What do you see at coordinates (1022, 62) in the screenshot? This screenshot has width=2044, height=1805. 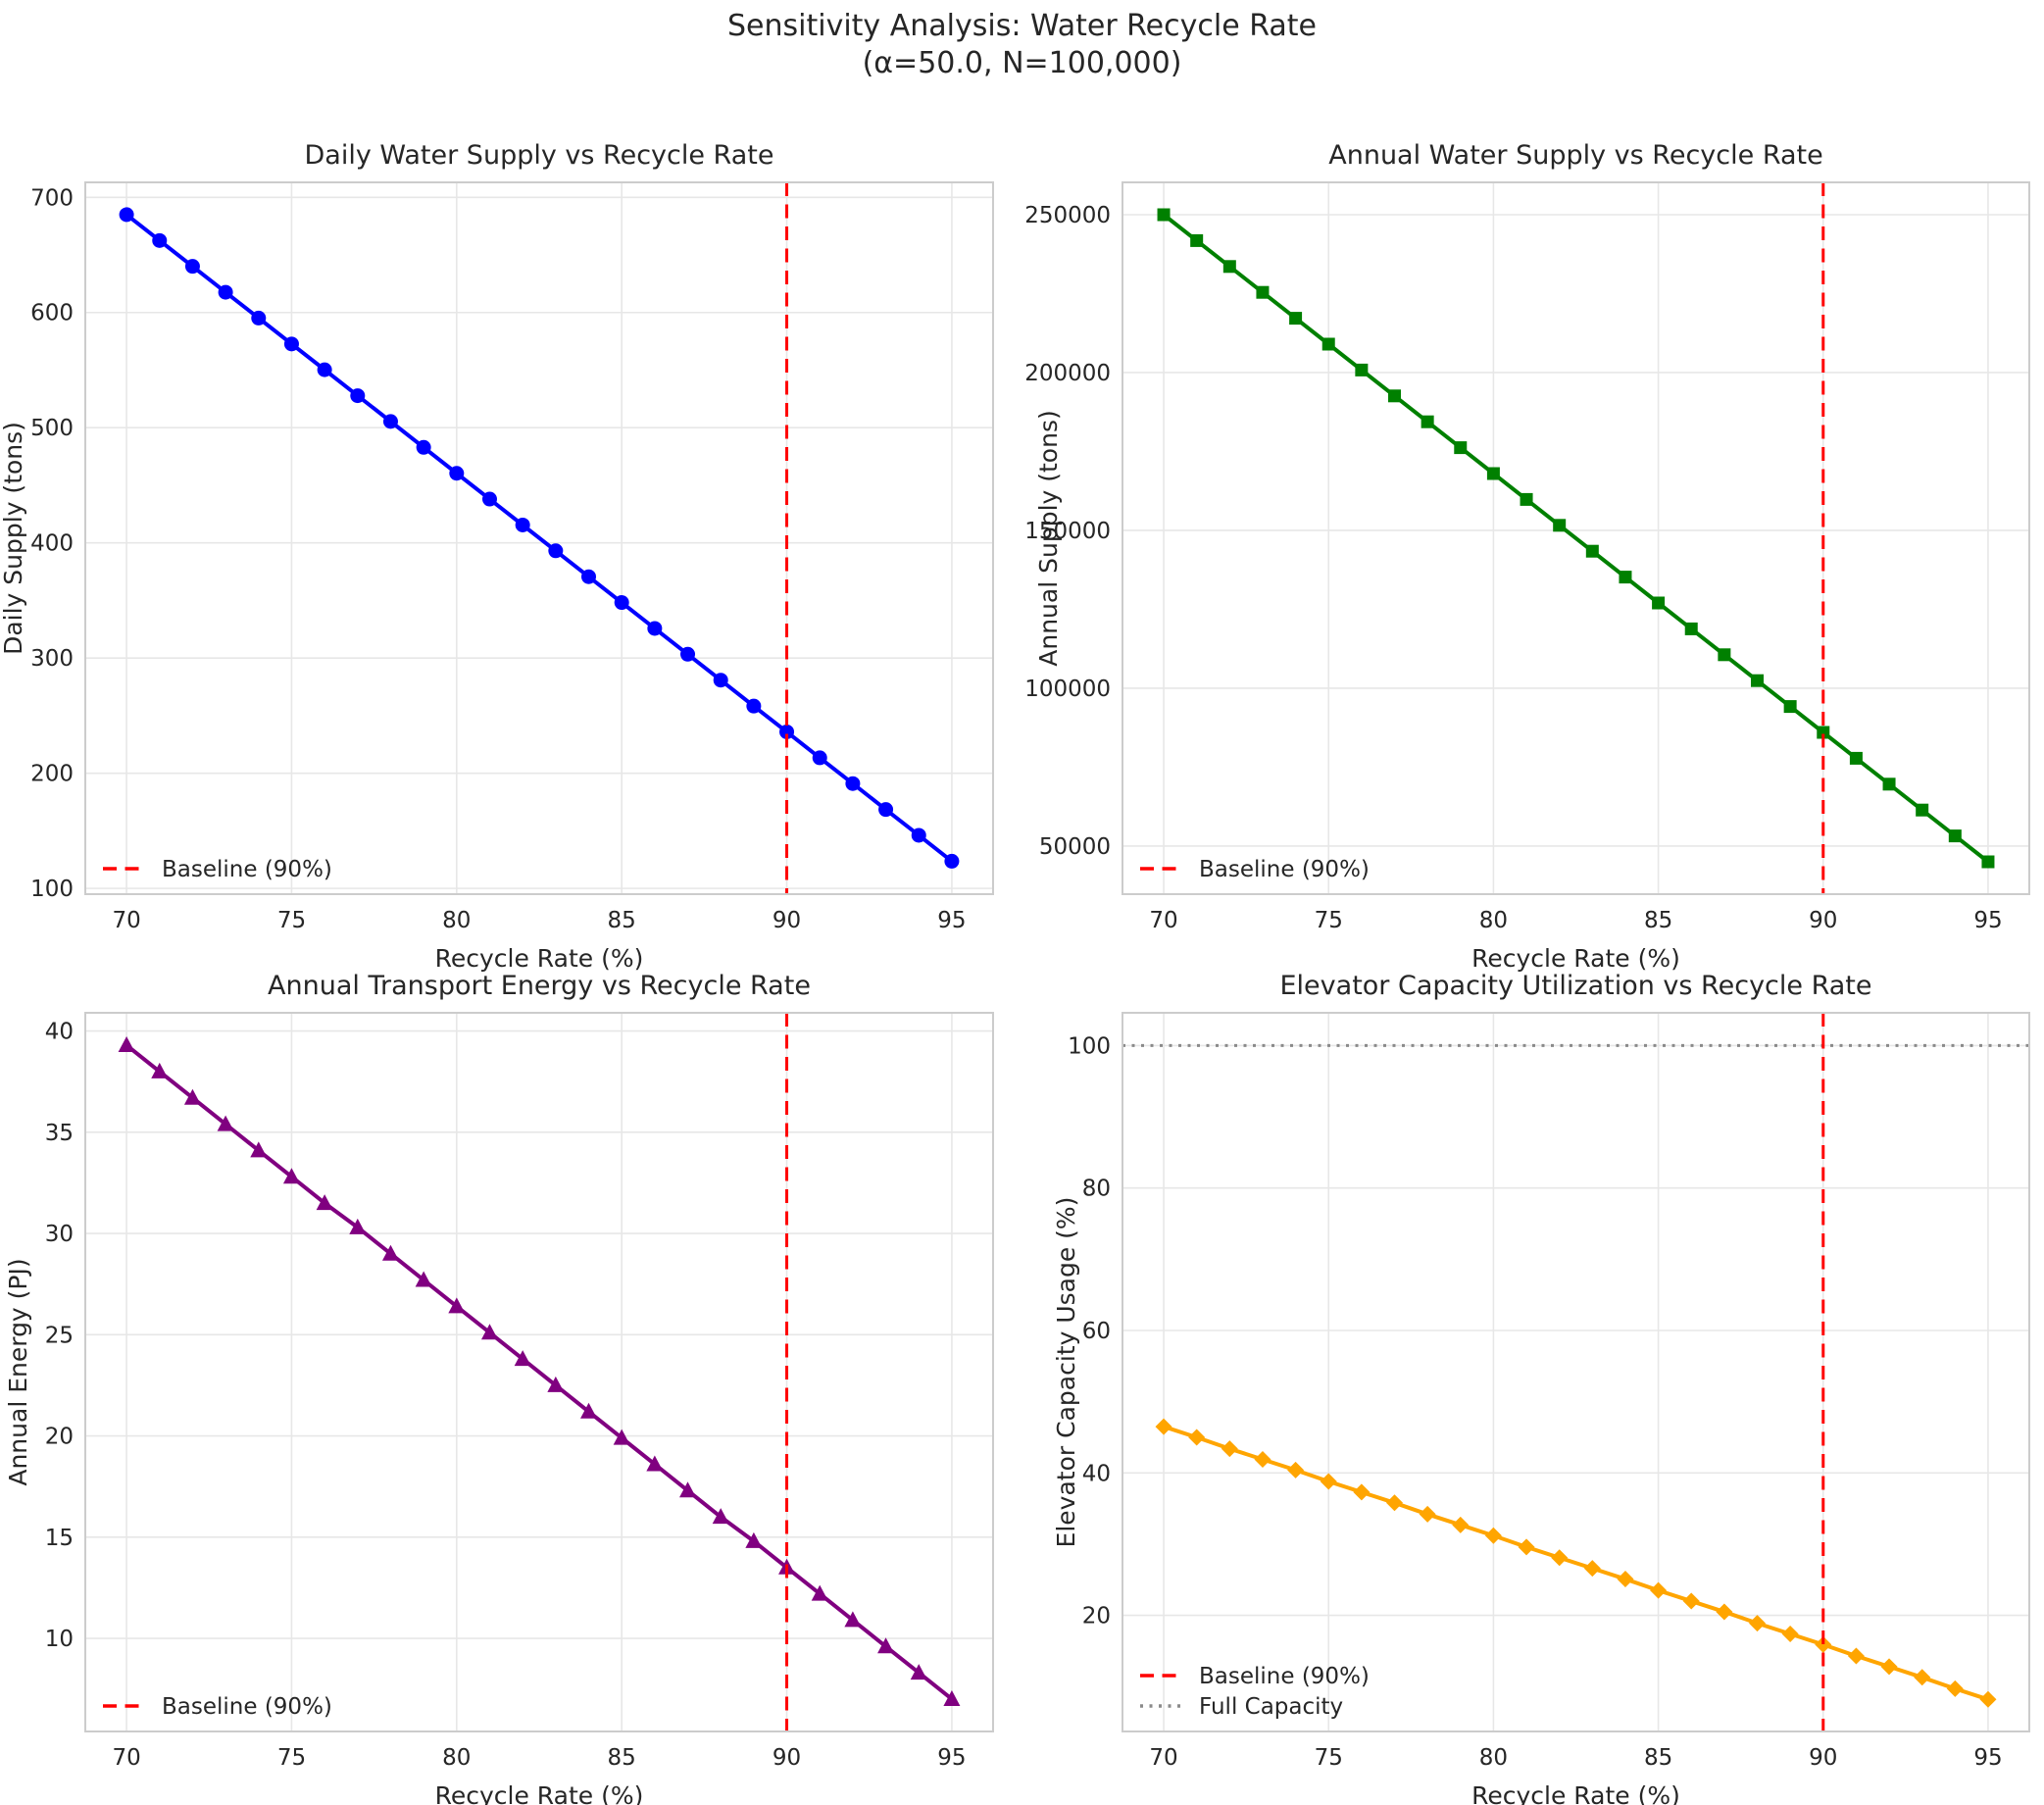 I see `figure-title-line2: (α=50.0, N=100,000)` at bounding box center [1022, 62].